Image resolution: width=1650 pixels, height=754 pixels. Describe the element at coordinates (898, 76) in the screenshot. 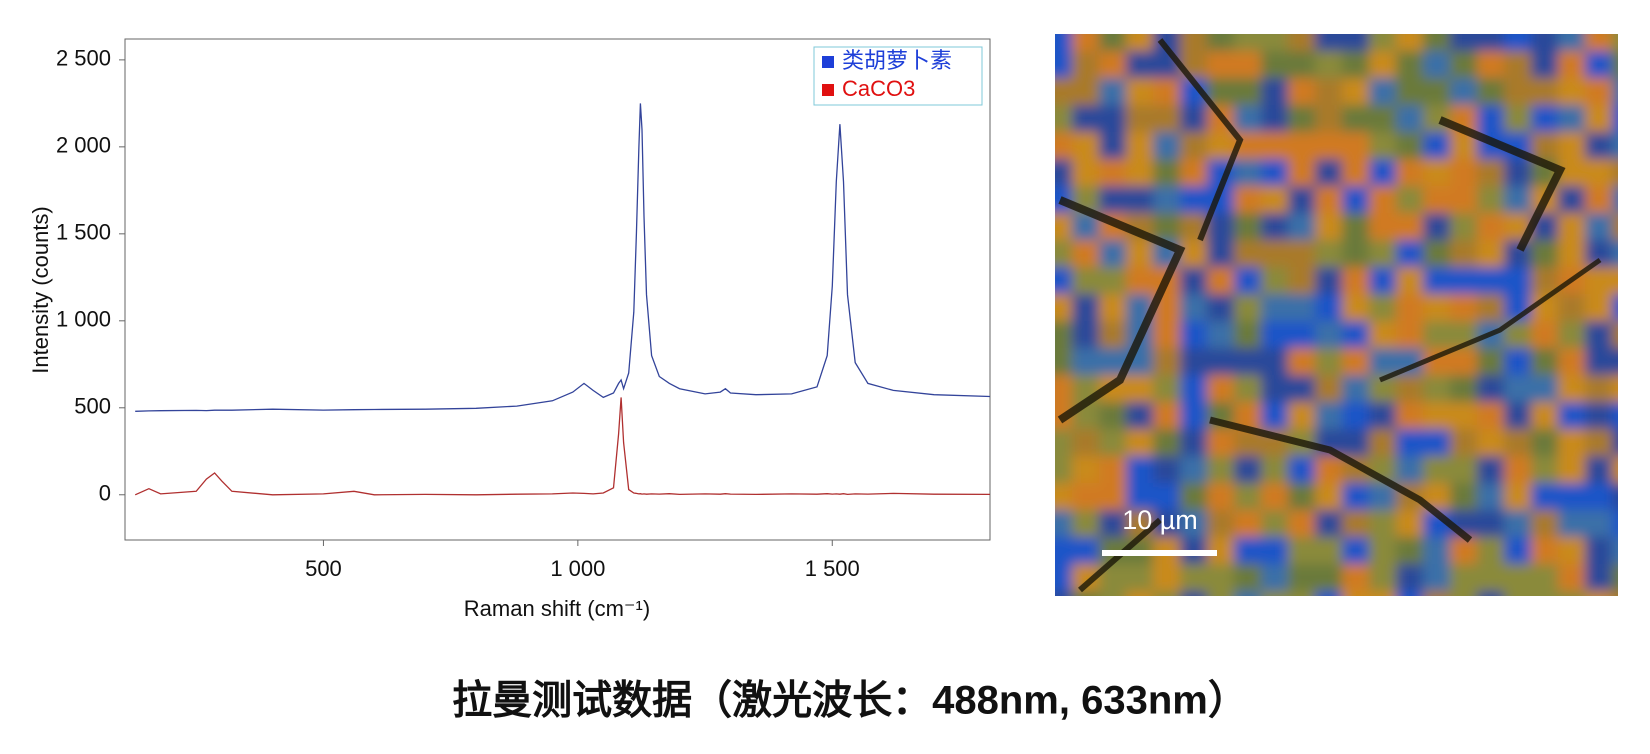

I see `legend-box` at that location.